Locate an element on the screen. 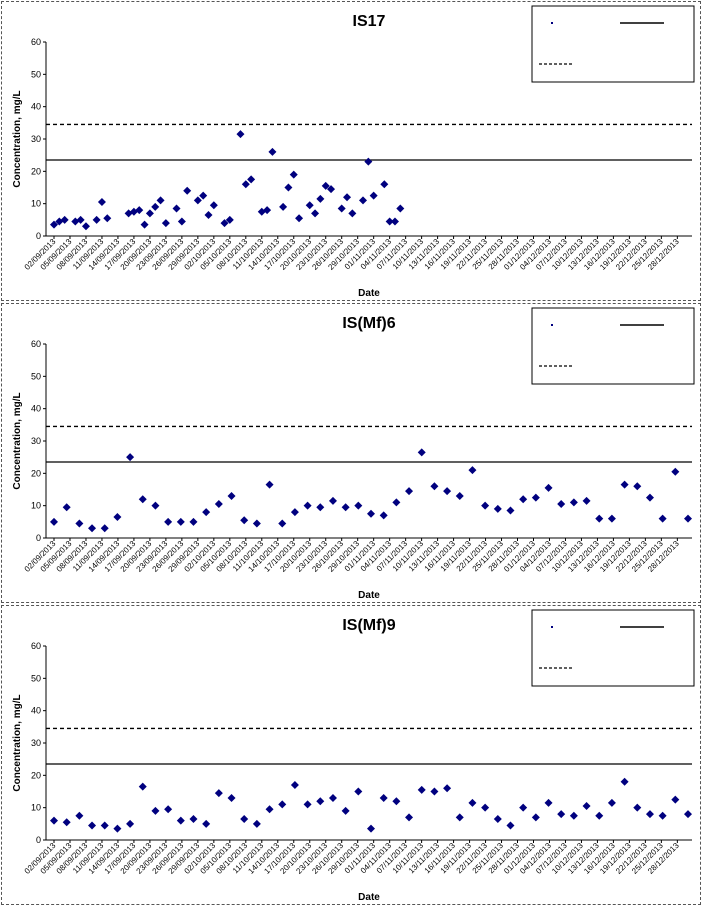 The image size is (704, 909). legend-box is located at coordinates (613, 648).